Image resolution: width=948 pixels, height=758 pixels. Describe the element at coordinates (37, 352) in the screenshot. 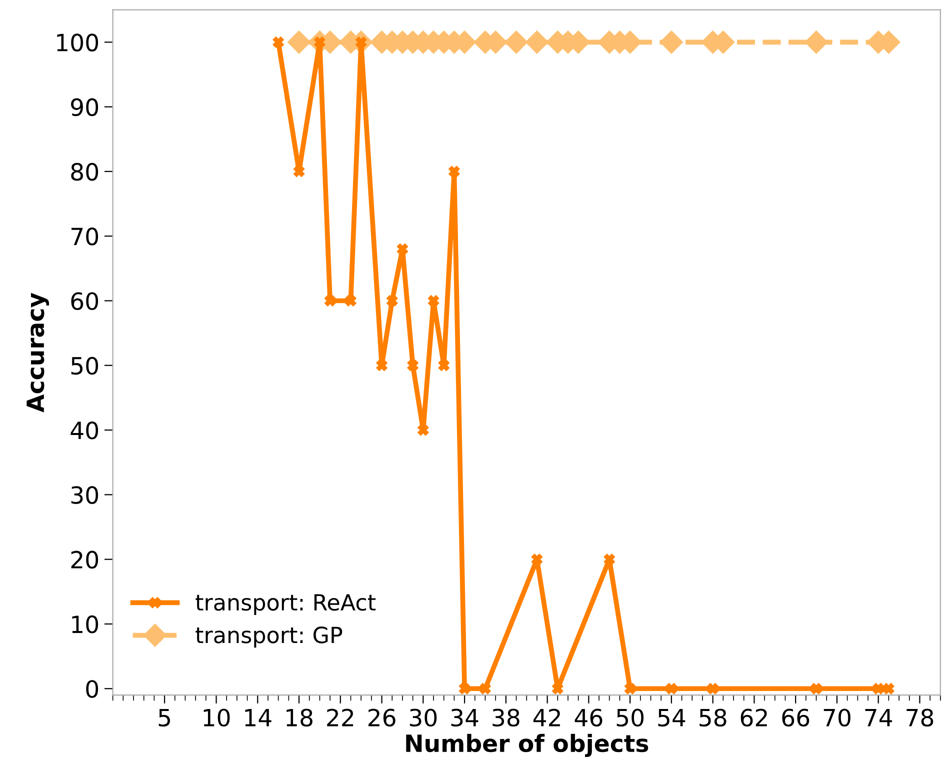

I see `y-axis-title: Accuracy` at that location.